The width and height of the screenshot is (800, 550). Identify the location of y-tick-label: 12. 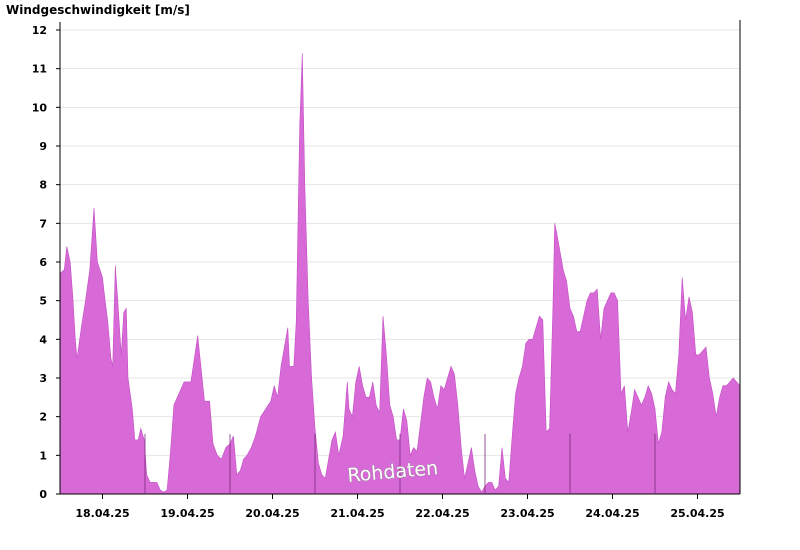
(39, 30).